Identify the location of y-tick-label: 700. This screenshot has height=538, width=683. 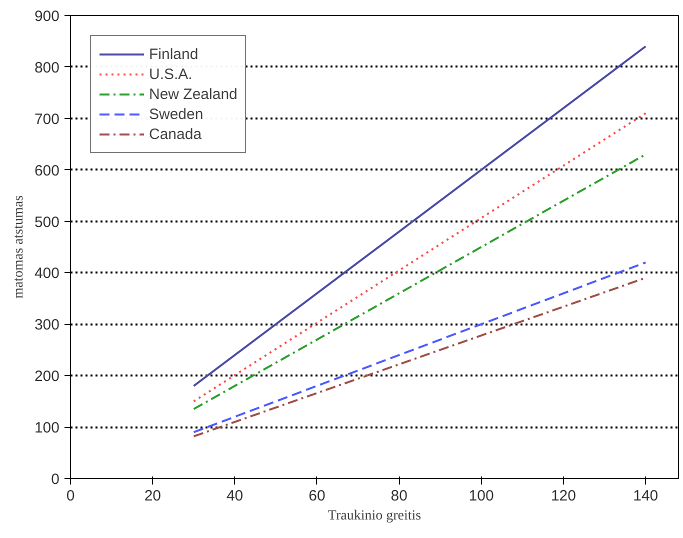
(47, 119).